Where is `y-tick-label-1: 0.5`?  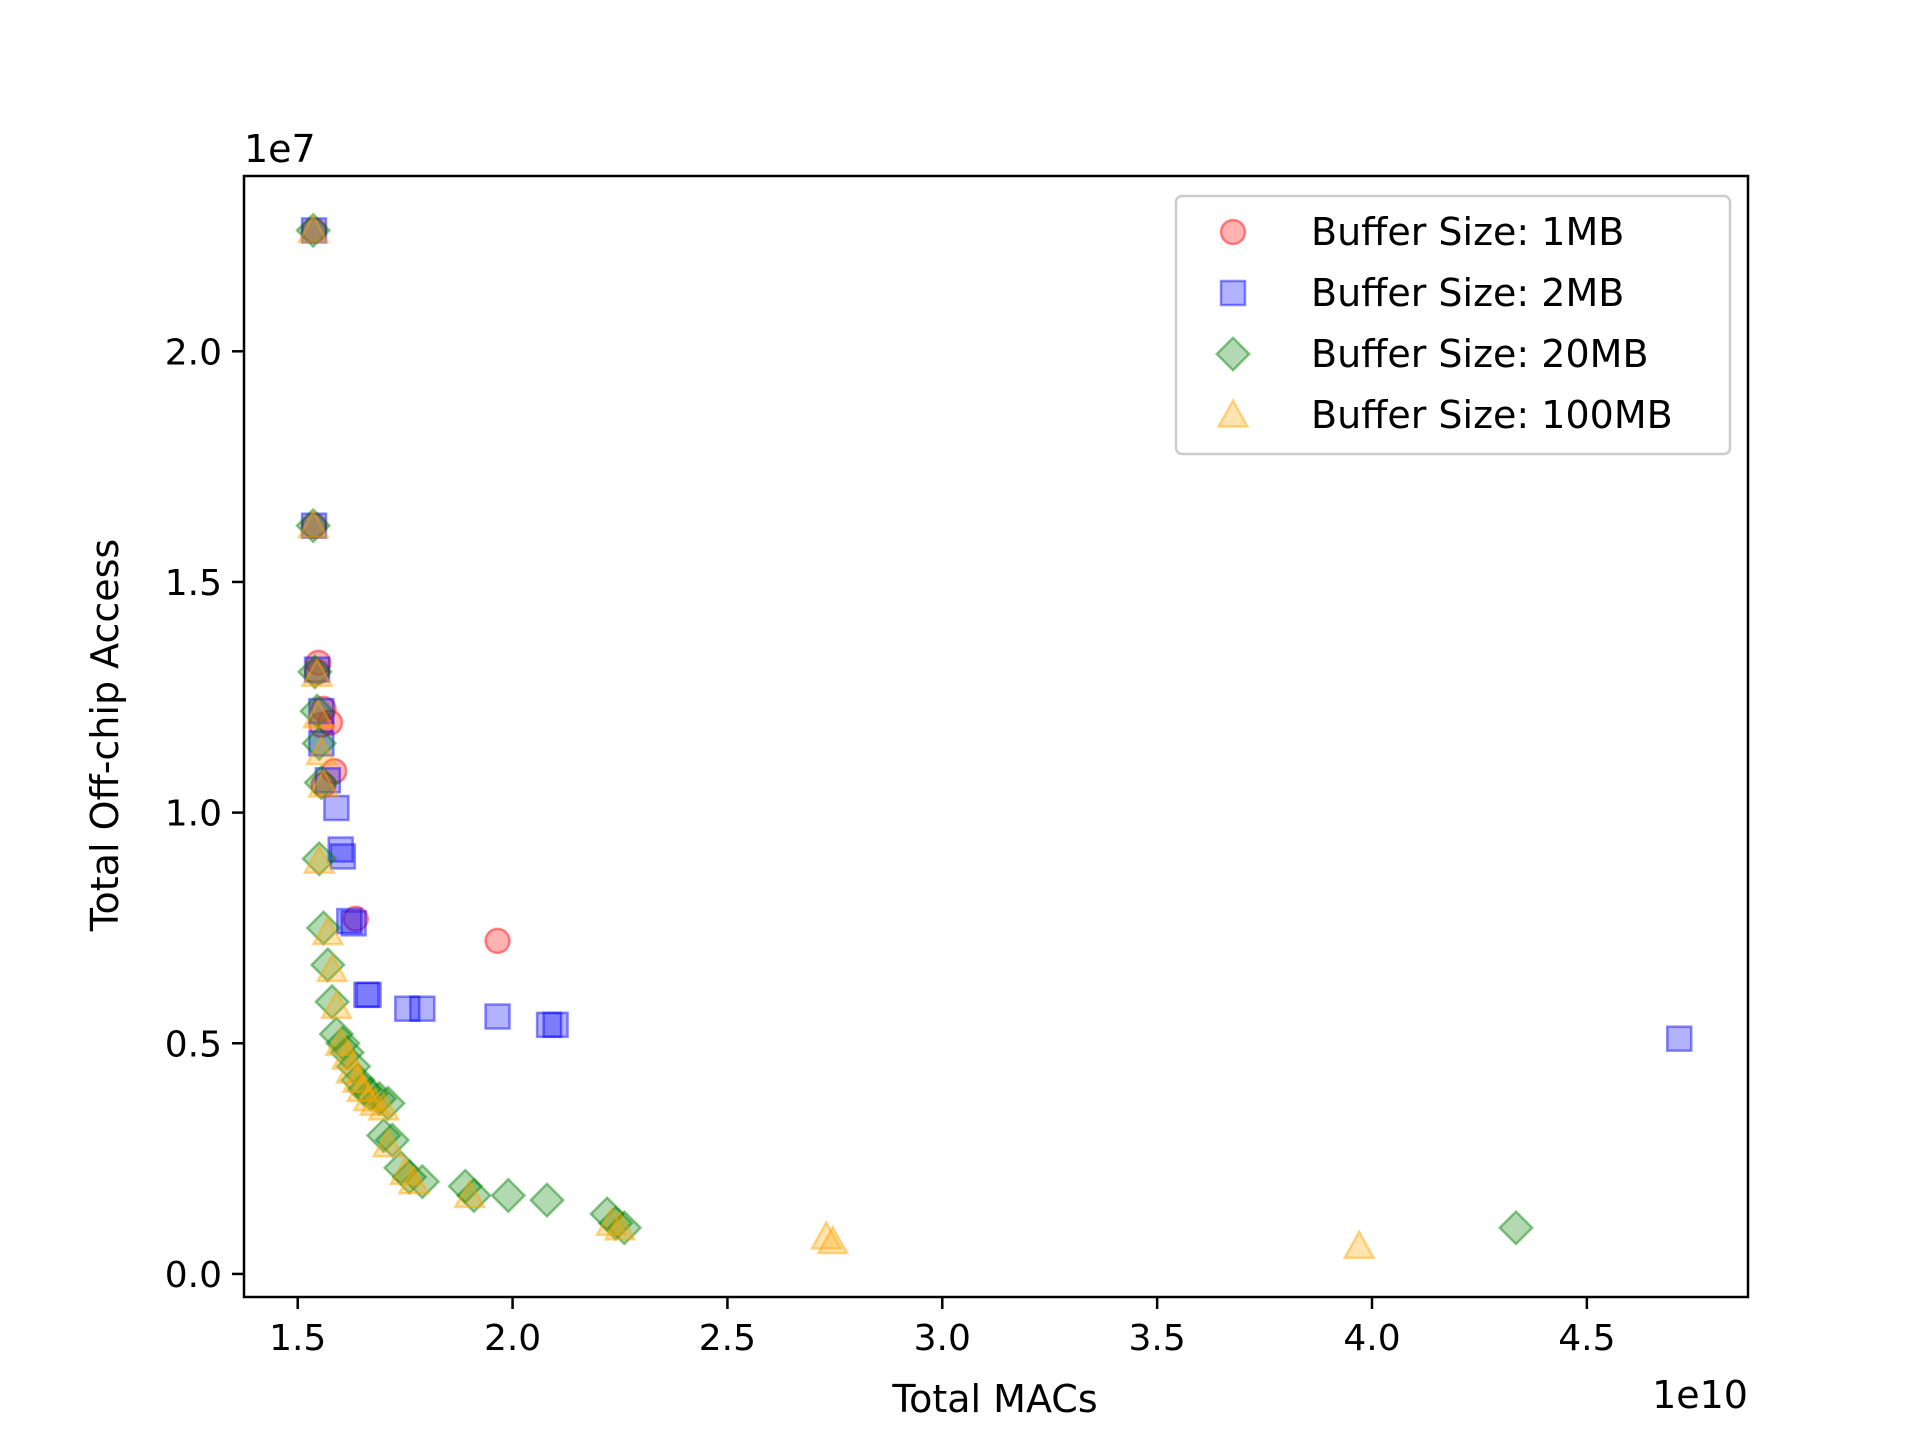 y-tick-label-1: 0.5 is located at coordinates (193, 1044).